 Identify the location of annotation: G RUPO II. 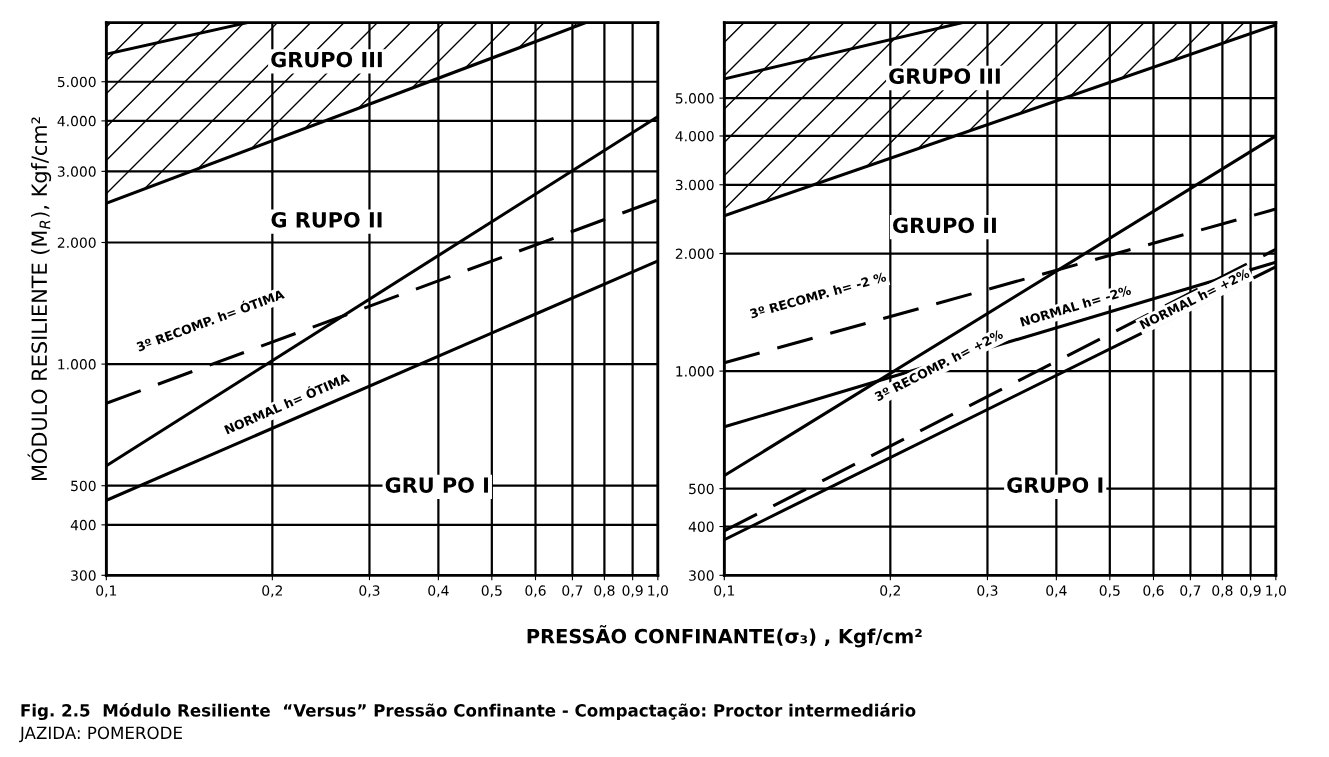
(326, 219).